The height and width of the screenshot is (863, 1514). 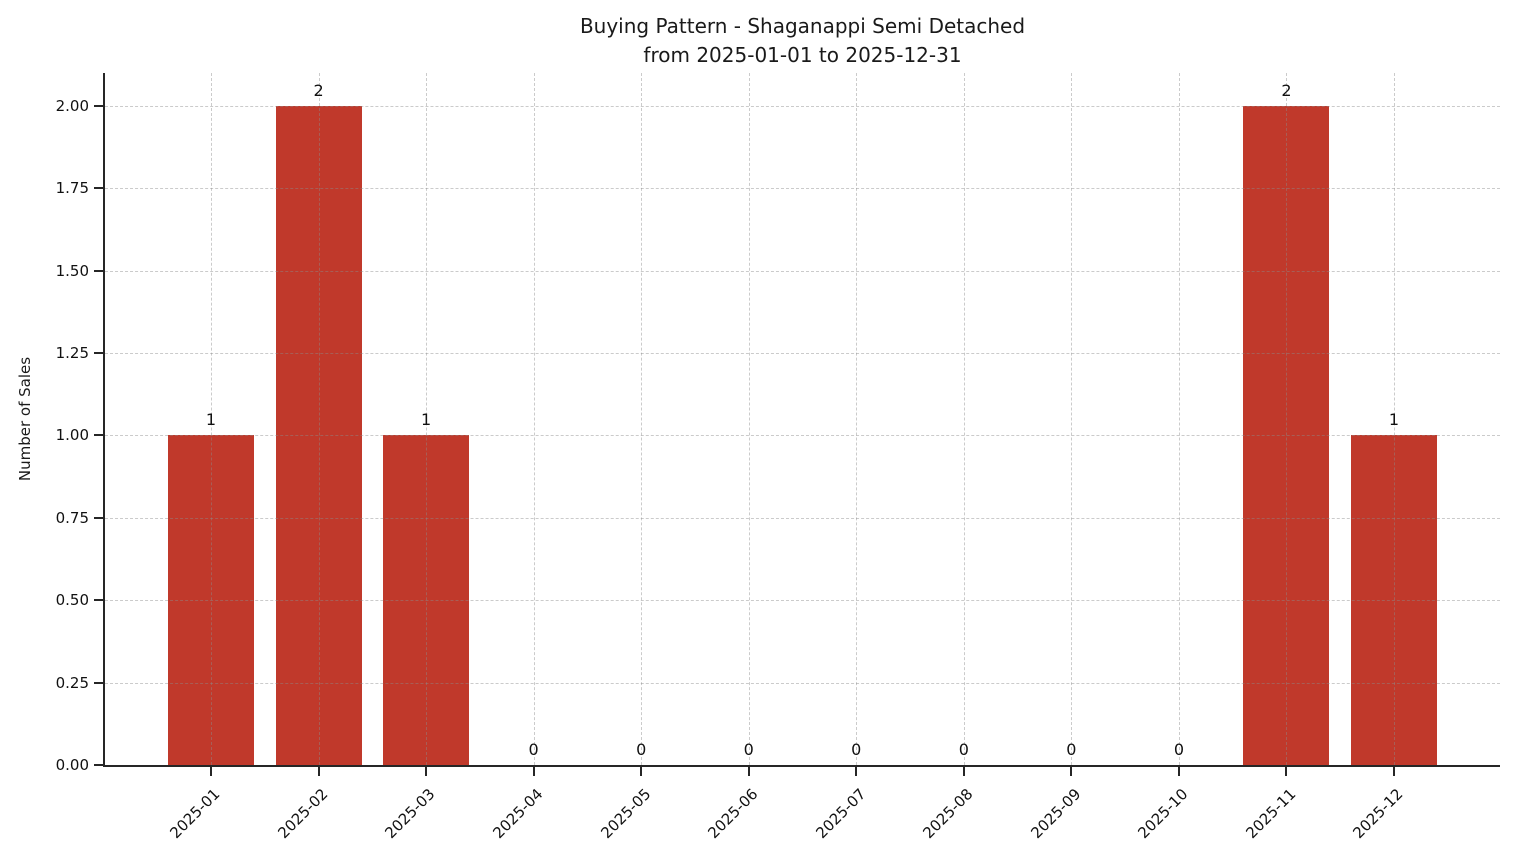 I want to click on x-tick-label: 2025-05, so click(x=625, y=814).